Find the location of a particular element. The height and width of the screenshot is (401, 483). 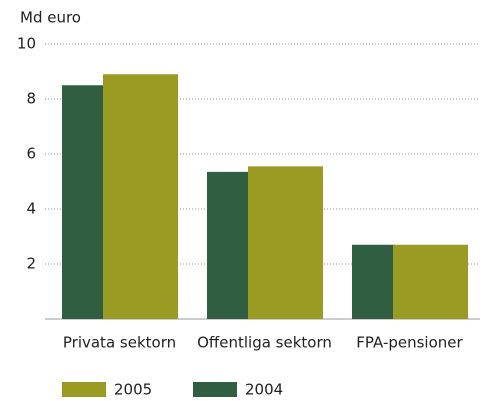

y-tick-label: 6 is located at coordinates (31, 154).